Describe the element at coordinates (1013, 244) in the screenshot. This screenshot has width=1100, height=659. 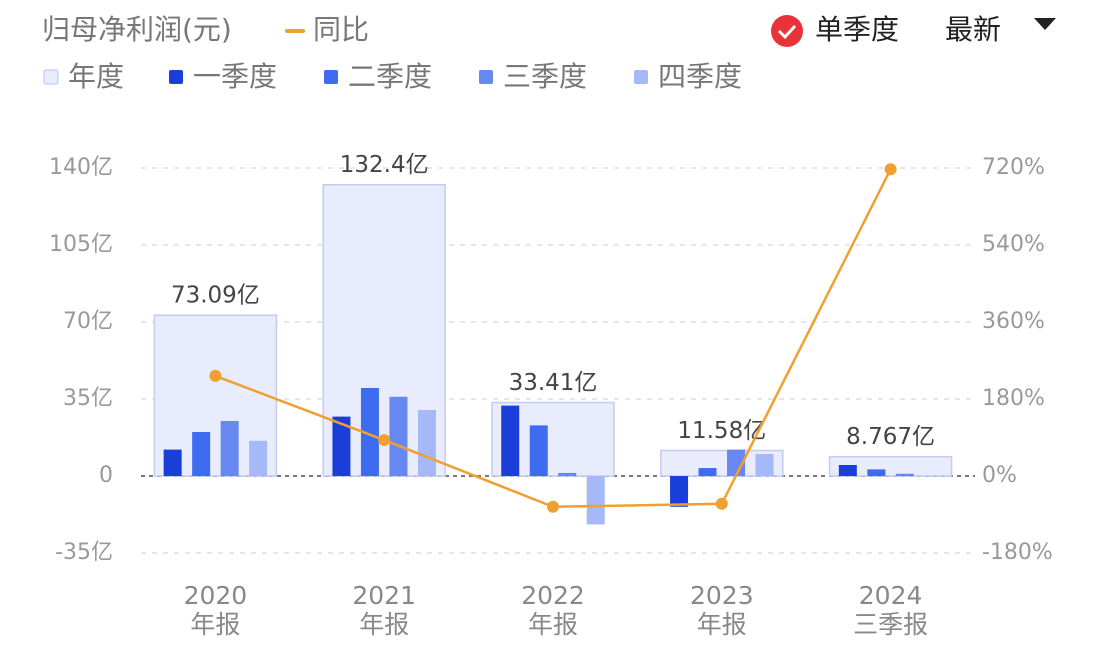
I see `y2-tick-label: 540%` at that location.